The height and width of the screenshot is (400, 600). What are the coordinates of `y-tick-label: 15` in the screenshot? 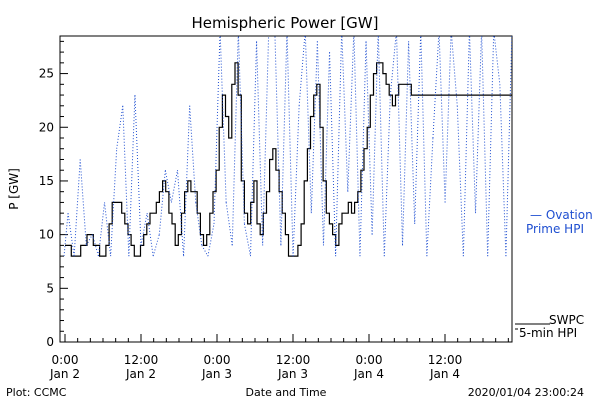 It's located at (46, 181).